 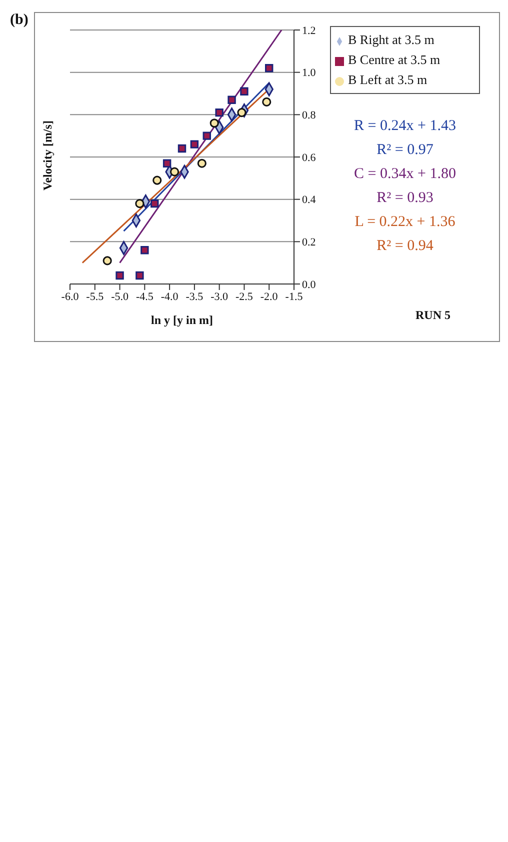 What do you see at coordinates (269, 296) in the screenshot?
I see `x-tick-label: -2.0` at bounding box center [269, 296].